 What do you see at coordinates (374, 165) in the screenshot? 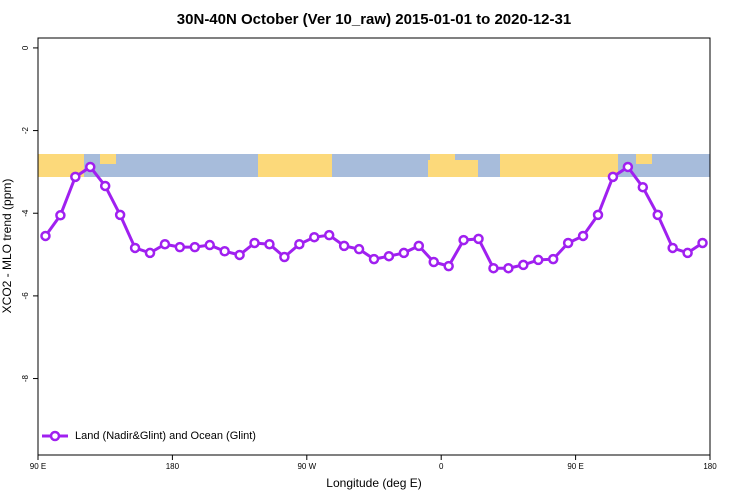
I see `map-band` at bounding box center [374, 165].